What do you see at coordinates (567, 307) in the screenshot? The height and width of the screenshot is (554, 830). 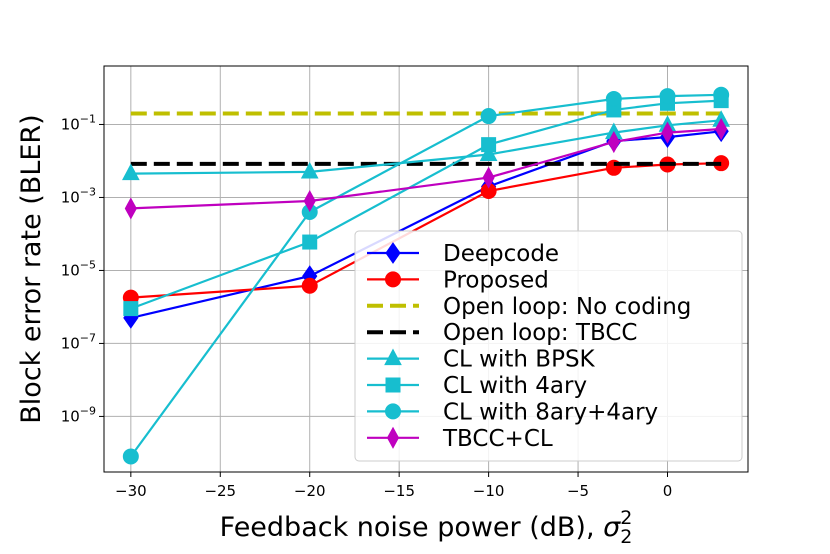 I see `legend-label: Open loop: No coding` at bounding box center [567, 307].